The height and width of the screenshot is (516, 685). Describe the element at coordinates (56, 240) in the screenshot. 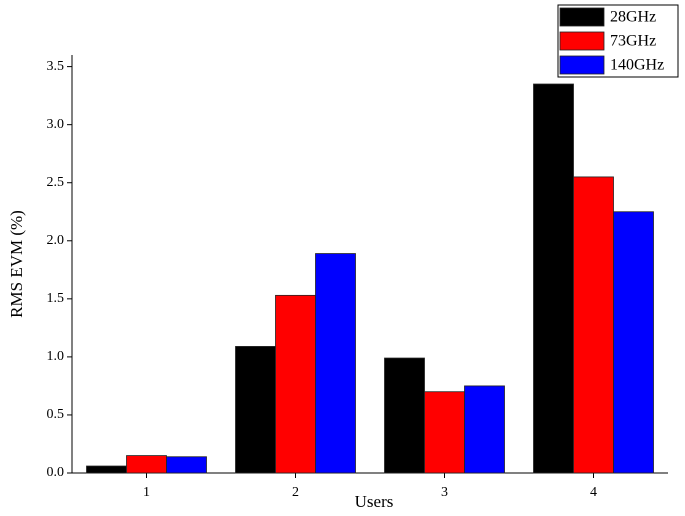

I see `y-tick-label: 2.0` at that location.